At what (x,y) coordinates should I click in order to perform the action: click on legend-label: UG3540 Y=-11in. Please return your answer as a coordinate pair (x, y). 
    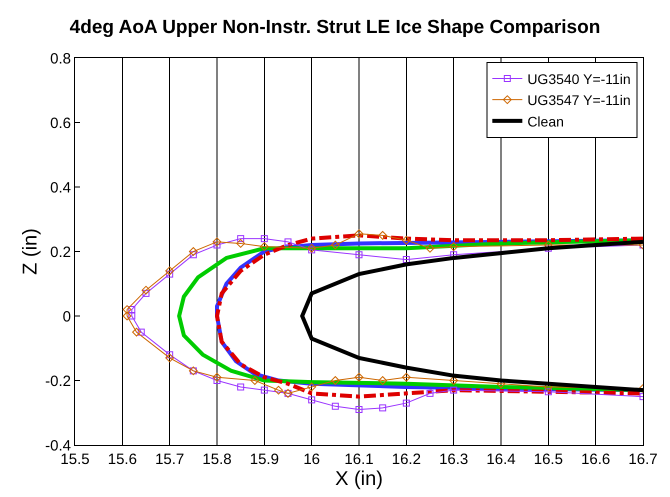
    Looking at the image, I should click on (579, 78).